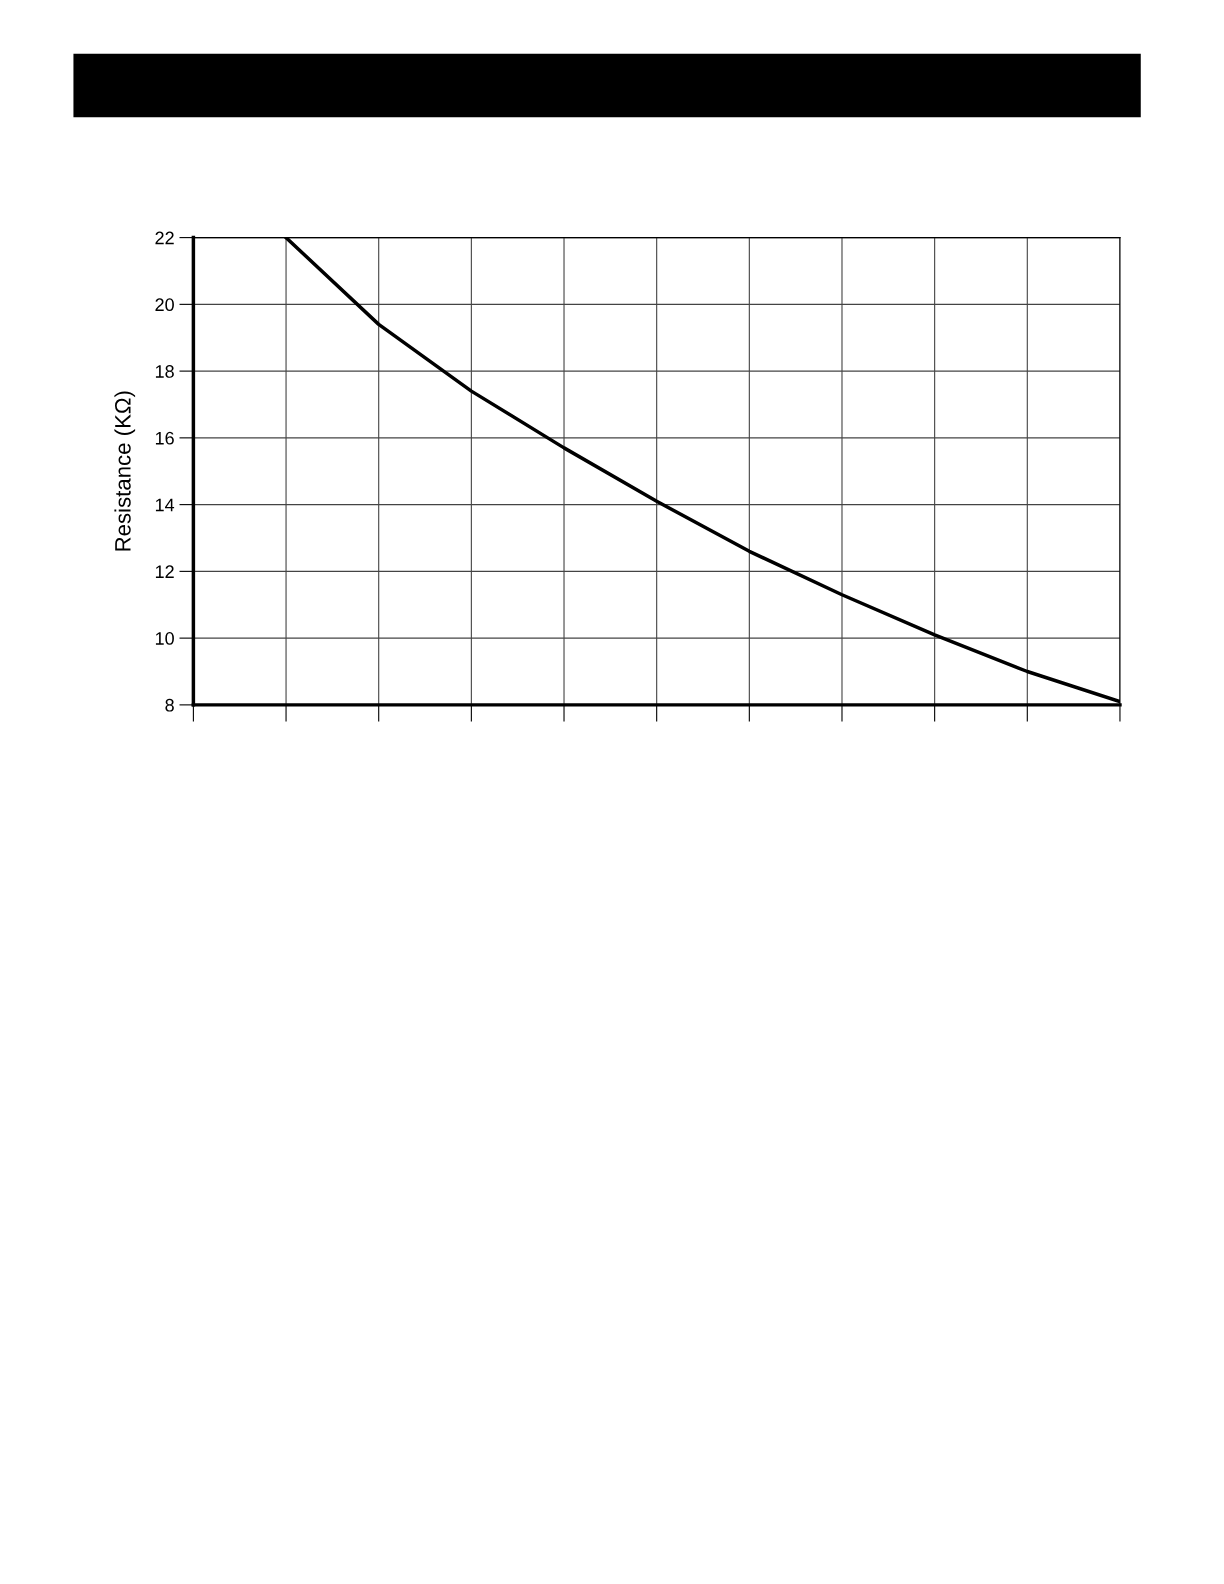  What do you see at coordinates (164, 438) in the screenshot?
I see `y-tick-label: 16` at bounding box center [164, 438].